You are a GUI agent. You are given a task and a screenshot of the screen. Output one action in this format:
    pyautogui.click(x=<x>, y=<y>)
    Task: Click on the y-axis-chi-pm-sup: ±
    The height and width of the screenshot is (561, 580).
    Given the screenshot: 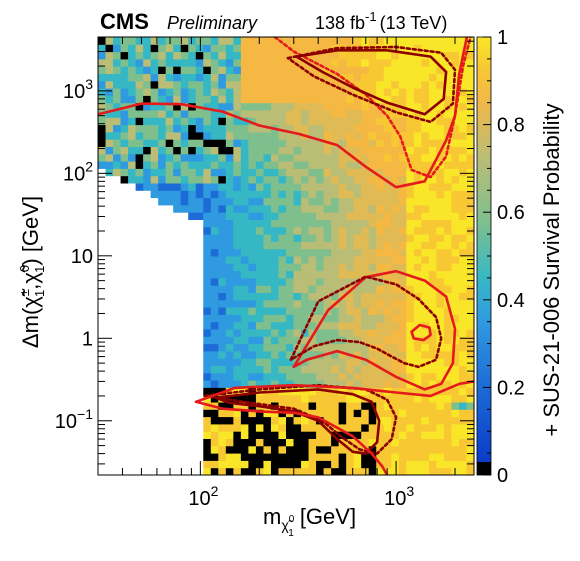 What is the action you would take?
    pyautogui.click(x=24, y=292)
    